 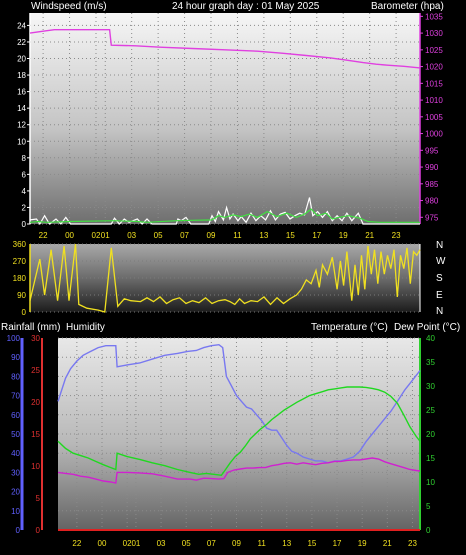 I want to click on windspeed-tick-label: 8, so click(x=24, y=158).